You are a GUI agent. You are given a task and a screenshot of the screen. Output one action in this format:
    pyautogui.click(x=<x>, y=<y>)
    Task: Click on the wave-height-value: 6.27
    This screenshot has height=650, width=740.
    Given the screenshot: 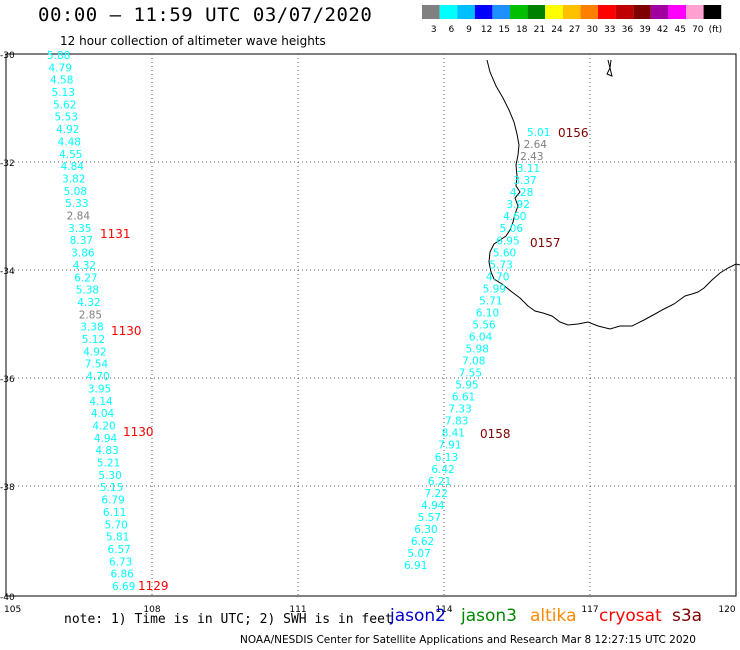 What is the action you would take?
    pyautogui.click(x=85, y=278)
    